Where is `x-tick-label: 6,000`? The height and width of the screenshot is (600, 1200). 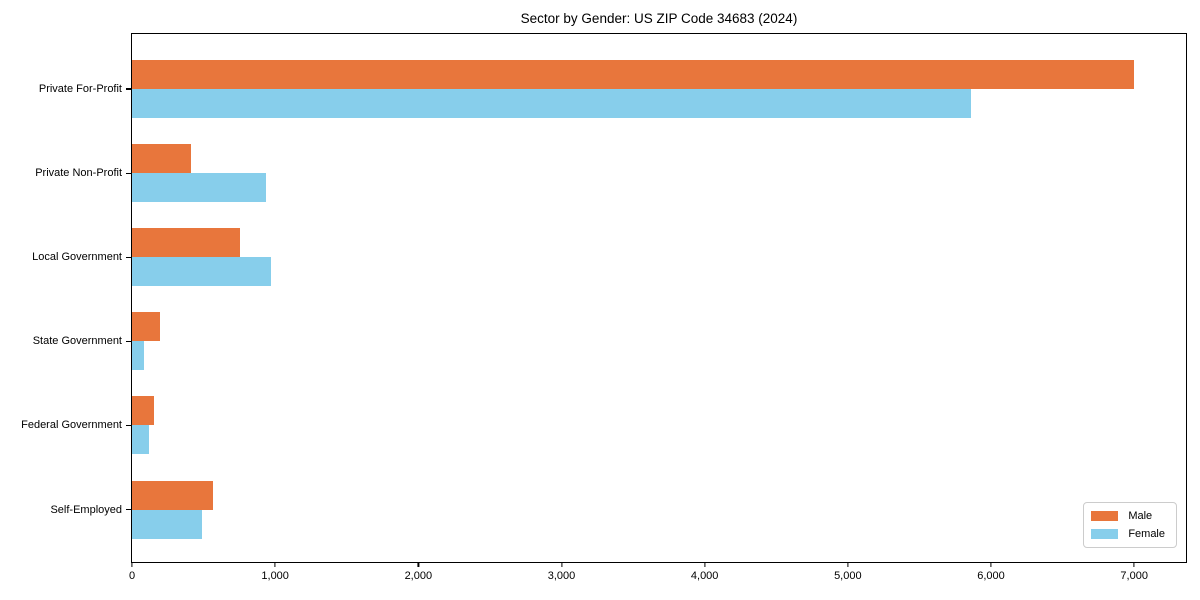
x-tick-label: 6,000 is located at coordinates (991, 576).